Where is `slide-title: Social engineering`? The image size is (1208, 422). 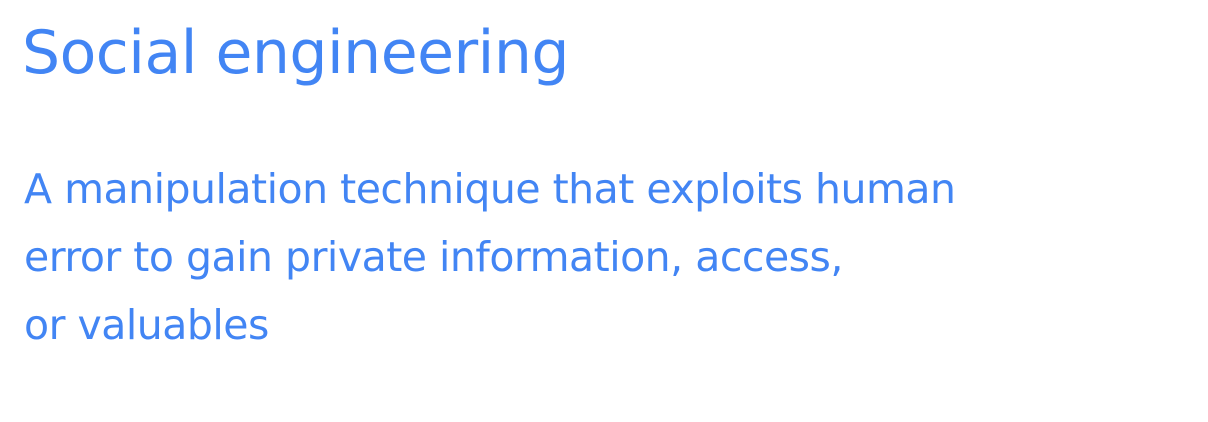
slide-title: Social engineering is located at coordinates (295, 53).